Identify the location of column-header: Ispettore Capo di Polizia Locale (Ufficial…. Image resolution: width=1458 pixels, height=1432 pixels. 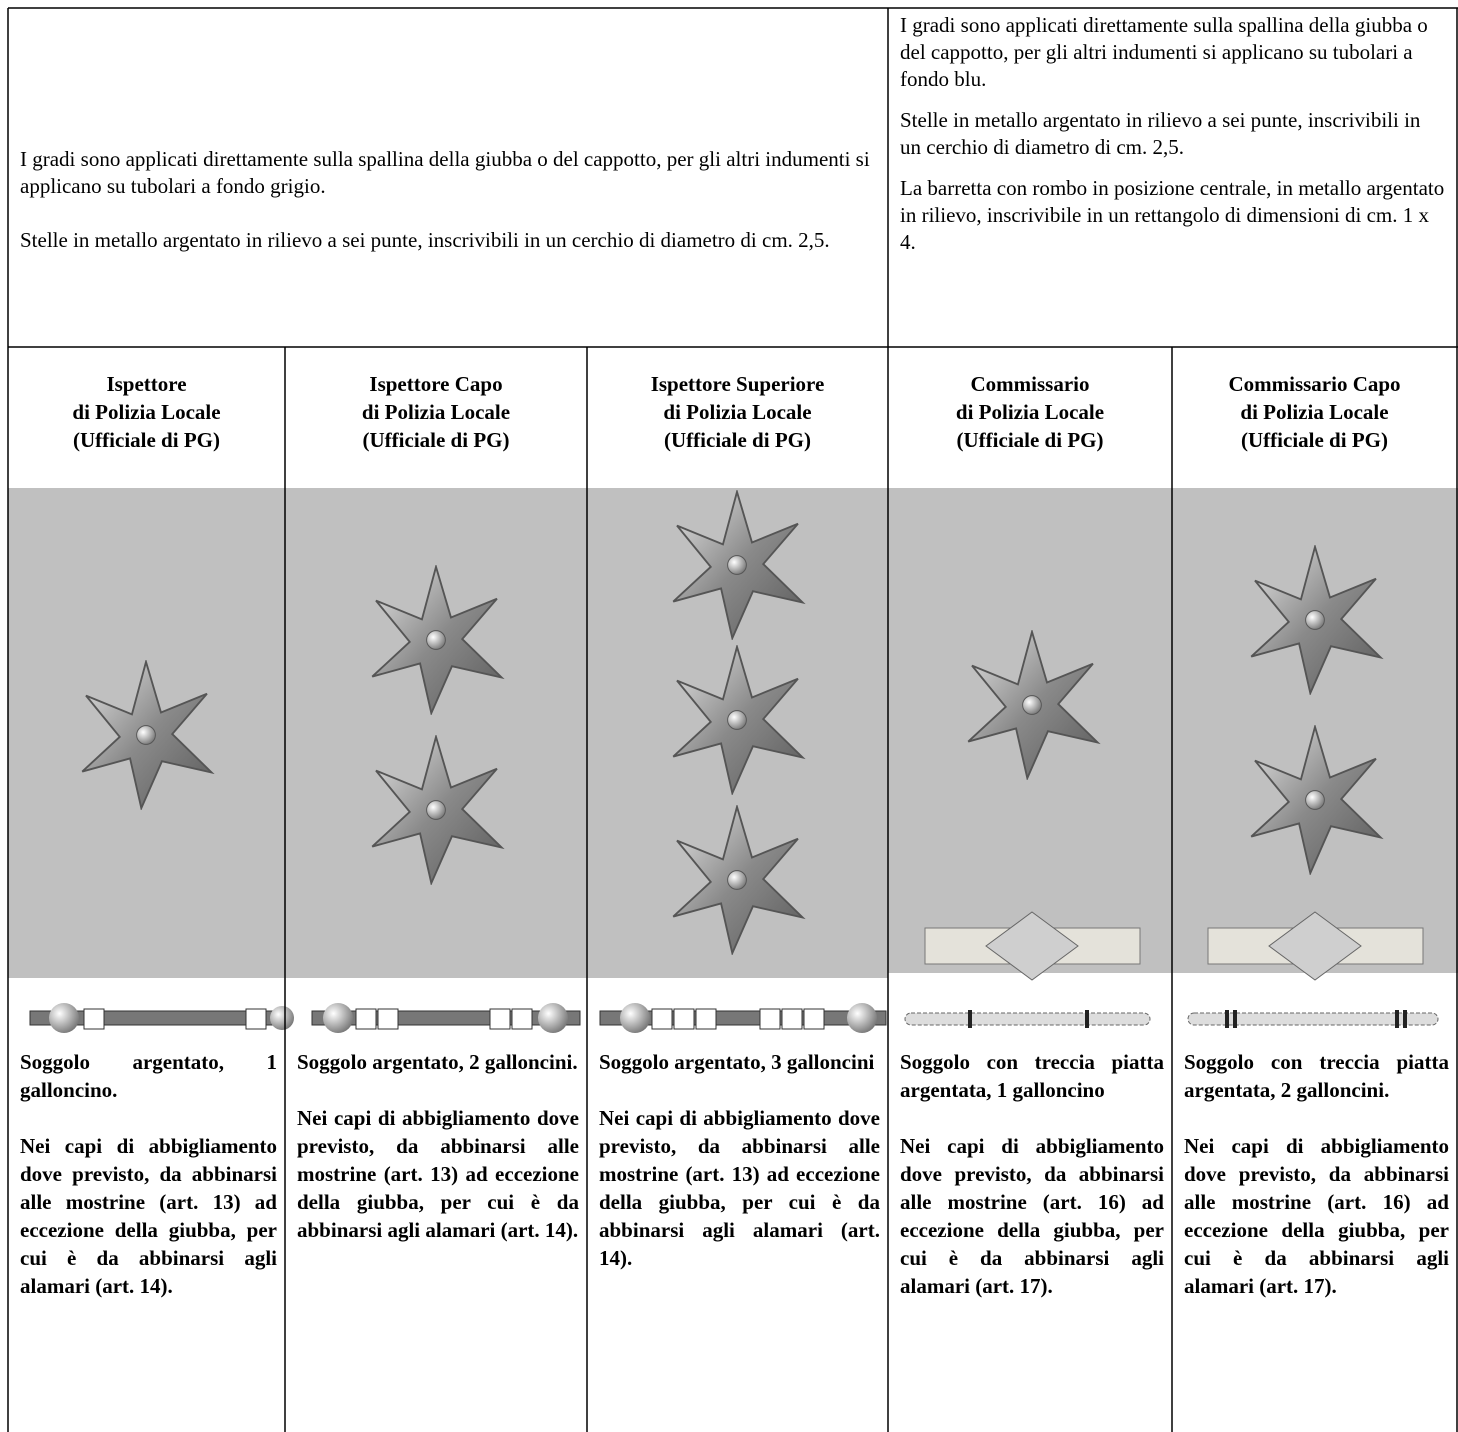
(436, 401).